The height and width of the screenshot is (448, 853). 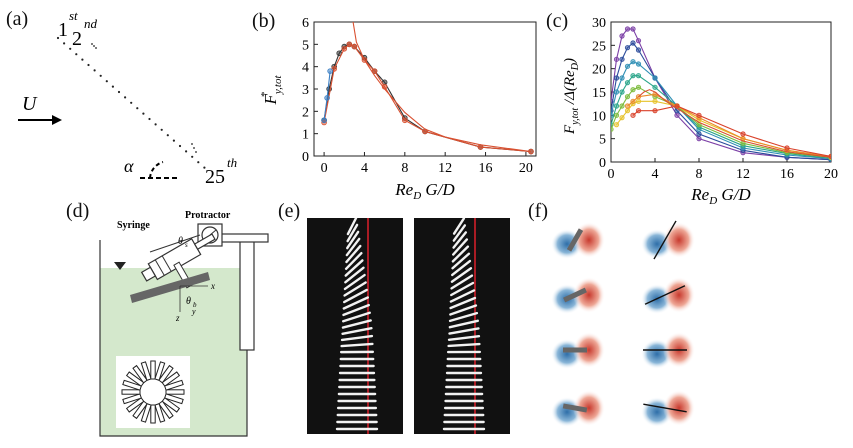 I want to click on photo-e-left, so click(x=355, y=325).